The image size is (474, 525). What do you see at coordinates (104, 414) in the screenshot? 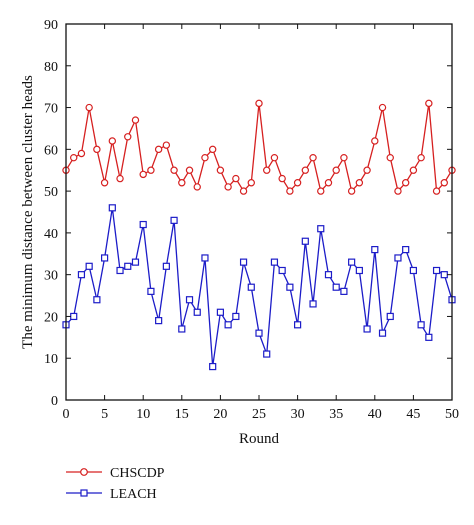
I see `x-tick-label: 5` at bounding box center [104, 414].